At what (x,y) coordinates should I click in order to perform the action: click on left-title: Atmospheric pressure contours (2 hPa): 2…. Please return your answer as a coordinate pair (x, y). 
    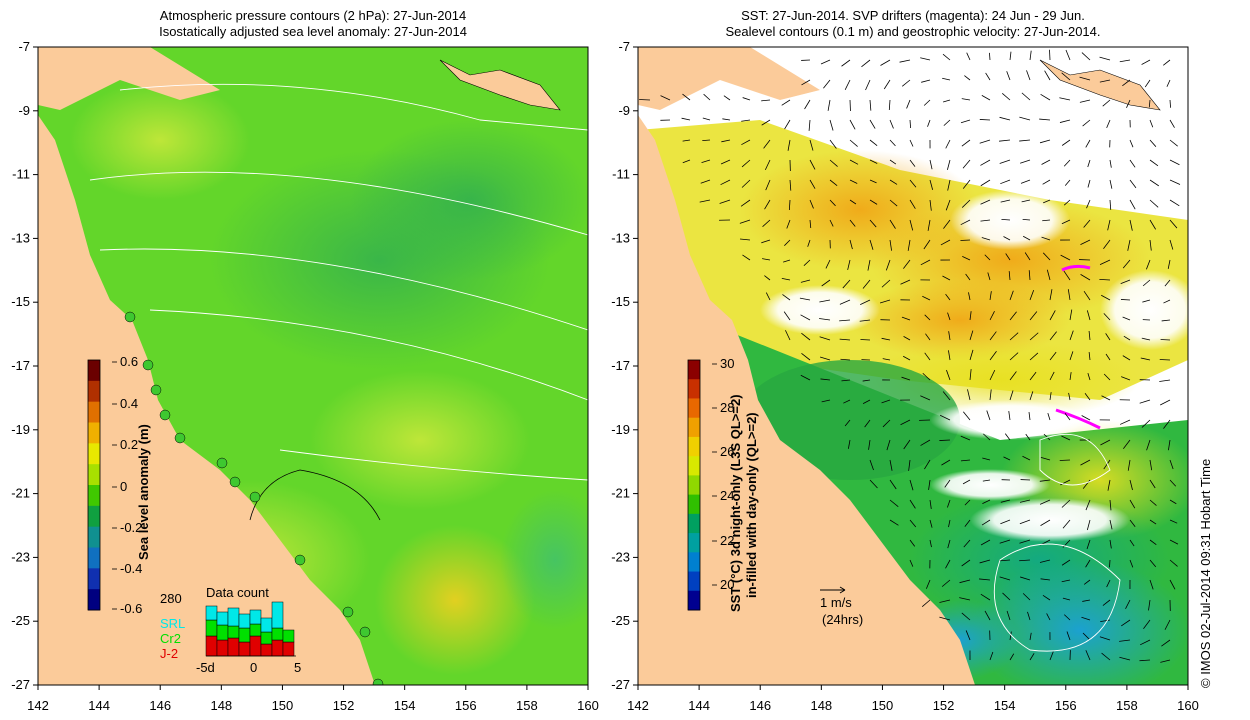
    Looking at the image, I should click on (313, 24).